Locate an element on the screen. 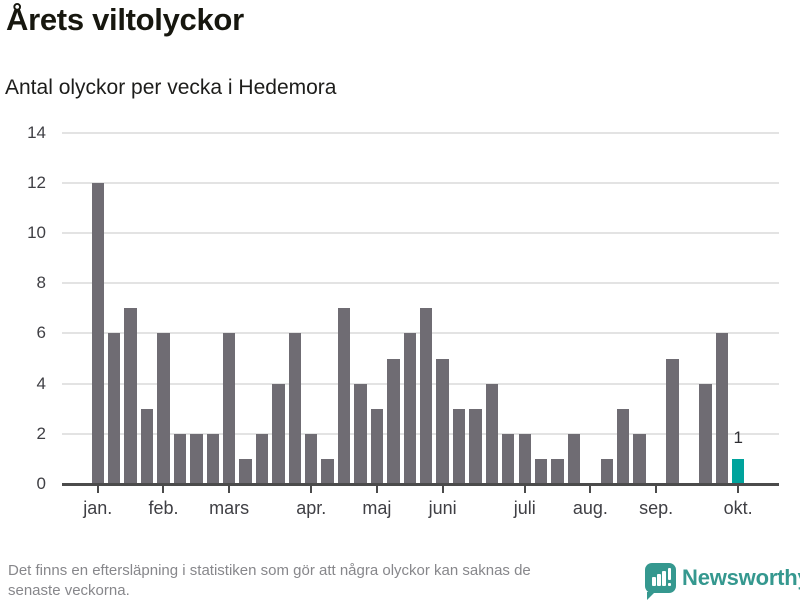 The height and width of the screenshot is (600, 800). newsworthy-logo-text: Newsworthy is located at coordinates (741, 577).